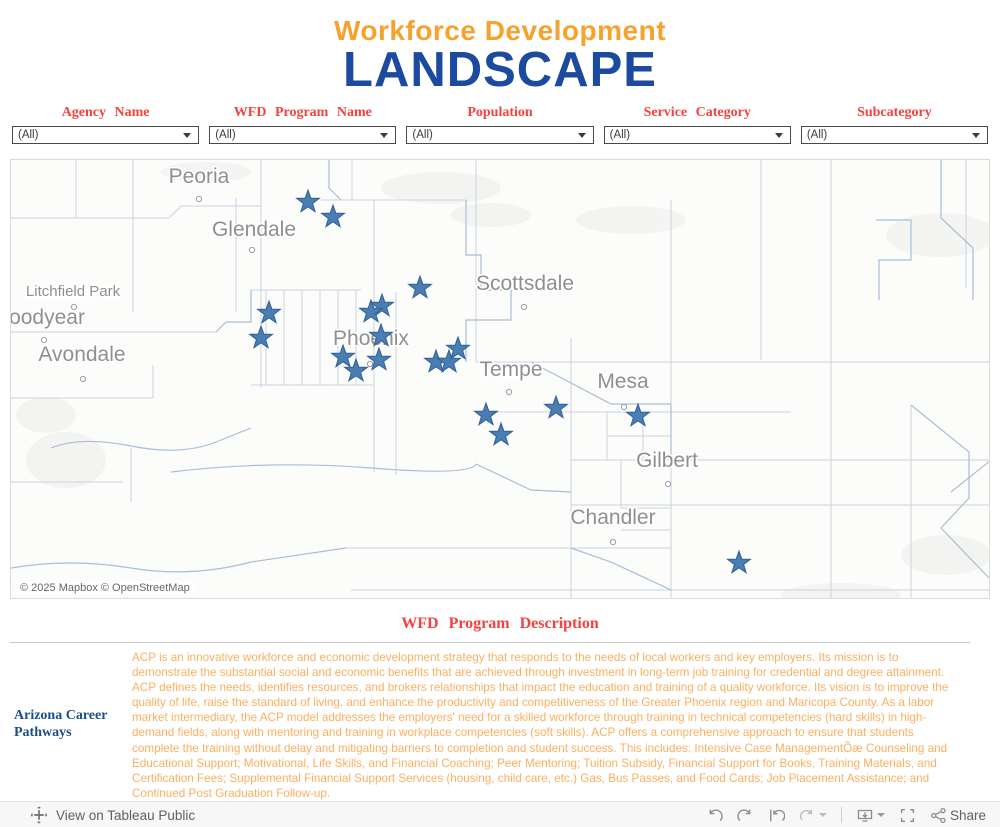 This screenshot has height=827, width=1000. I want to click on city-label: Chandler, so click(612, 517).